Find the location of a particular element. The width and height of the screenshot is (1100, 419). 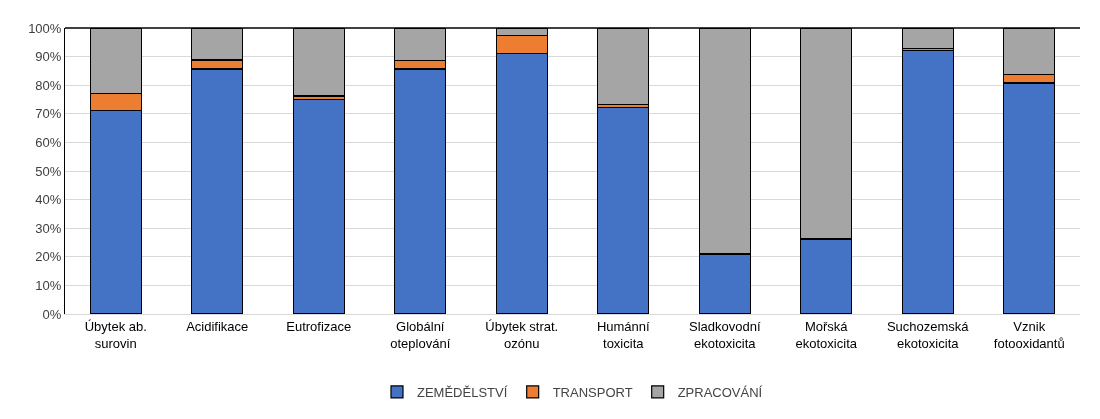

x-tick-label: Acidifikace is located at coordinates (217, 326).